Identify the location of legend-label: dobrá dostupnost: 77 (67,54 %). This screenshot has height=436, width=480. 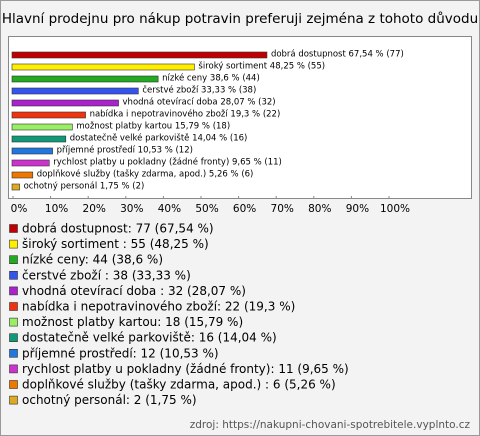
(118, 229).